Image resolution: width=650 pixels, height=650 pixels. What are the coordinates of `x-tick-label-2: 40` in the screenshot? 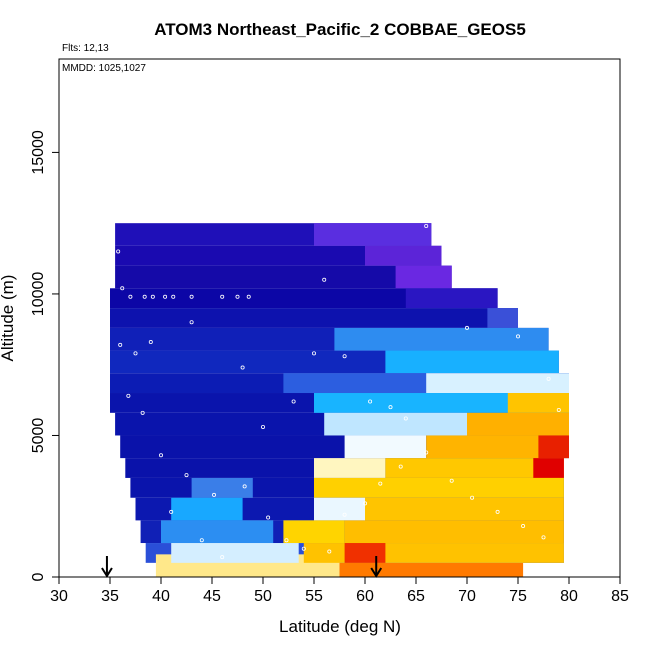 It's located at (161, 596).